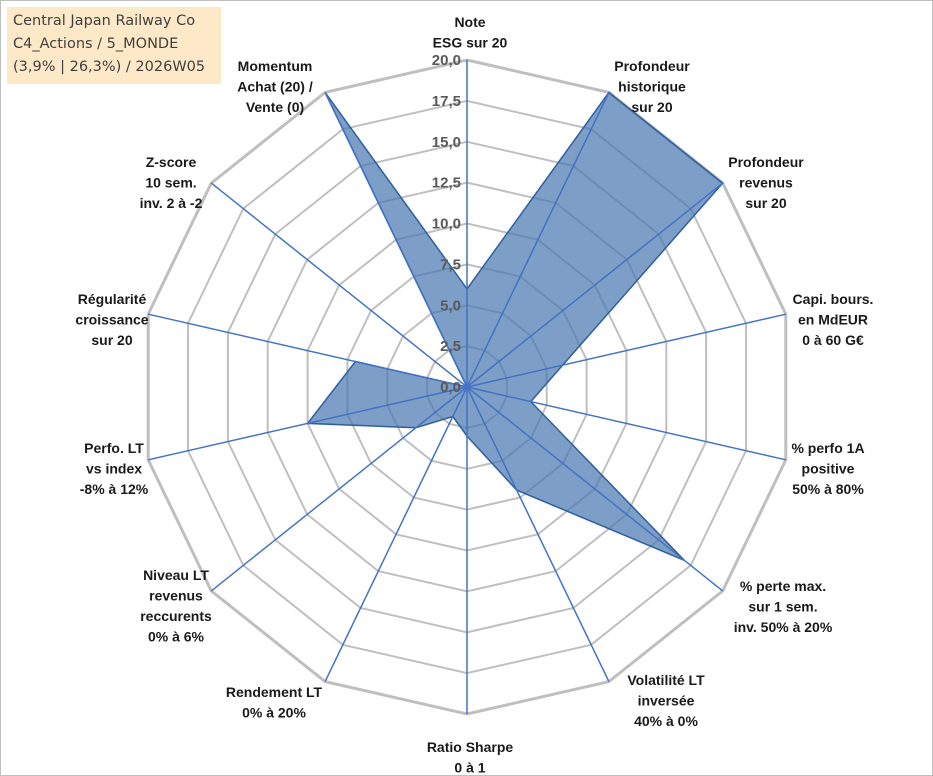  I want to click on chart-title-line-1: Central Japan Railway Co, so click(104, 21).